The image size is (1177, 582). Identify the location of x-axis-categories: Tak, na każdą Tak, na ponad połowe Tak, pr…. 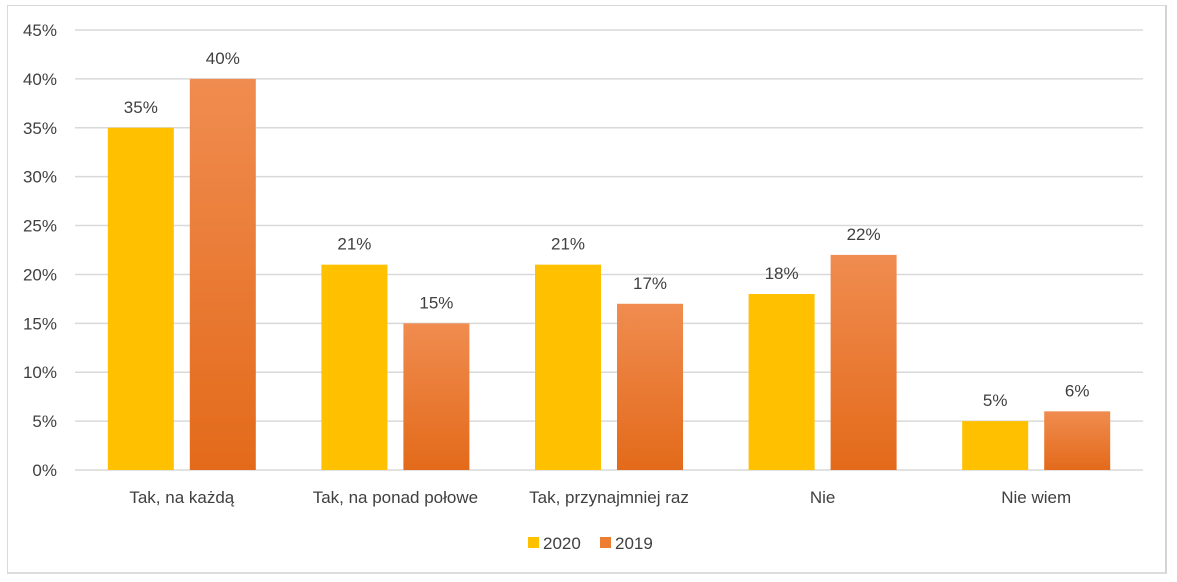
(600, 497).